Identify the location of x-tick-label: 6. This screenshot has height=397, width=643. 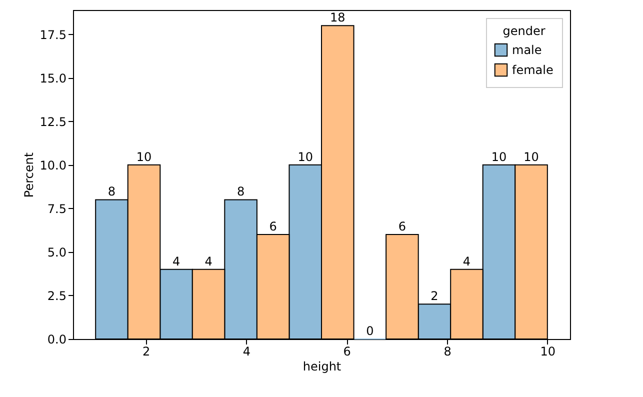
(347, 351).